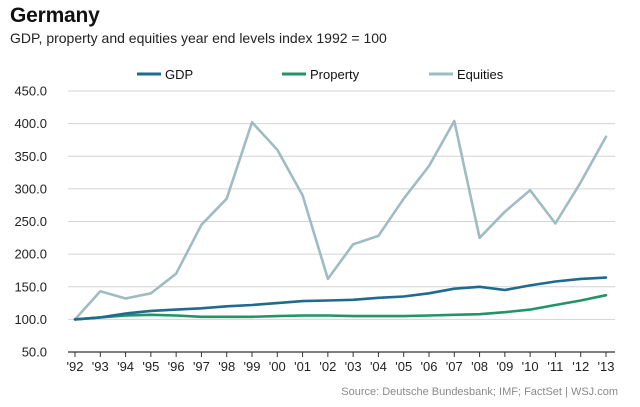  What do you see at coordinates (55, 15) in the screenshot?
I see `chart-title: Germany` at bounding box center [55, 15].